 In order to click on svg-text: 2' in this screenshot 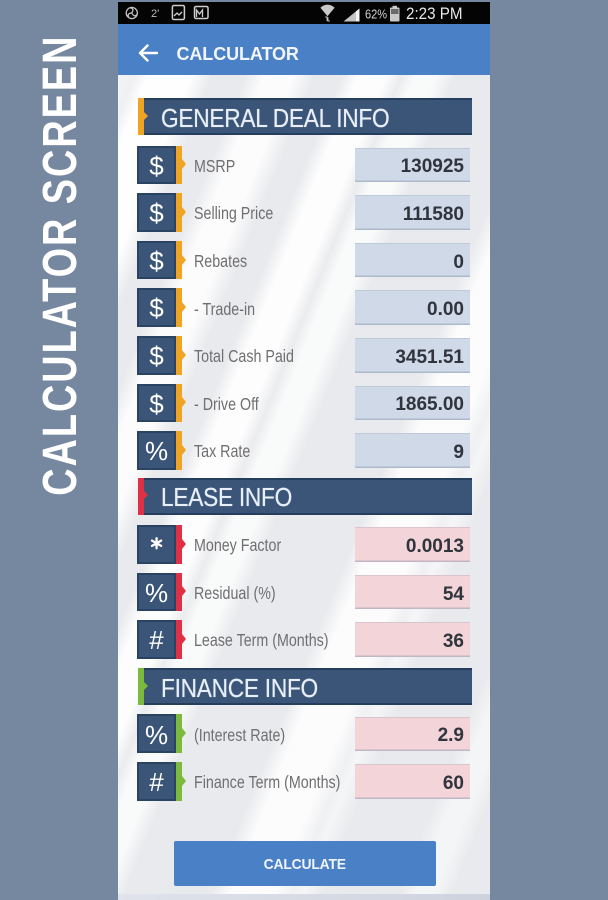, I will do `click(155, 14)`.